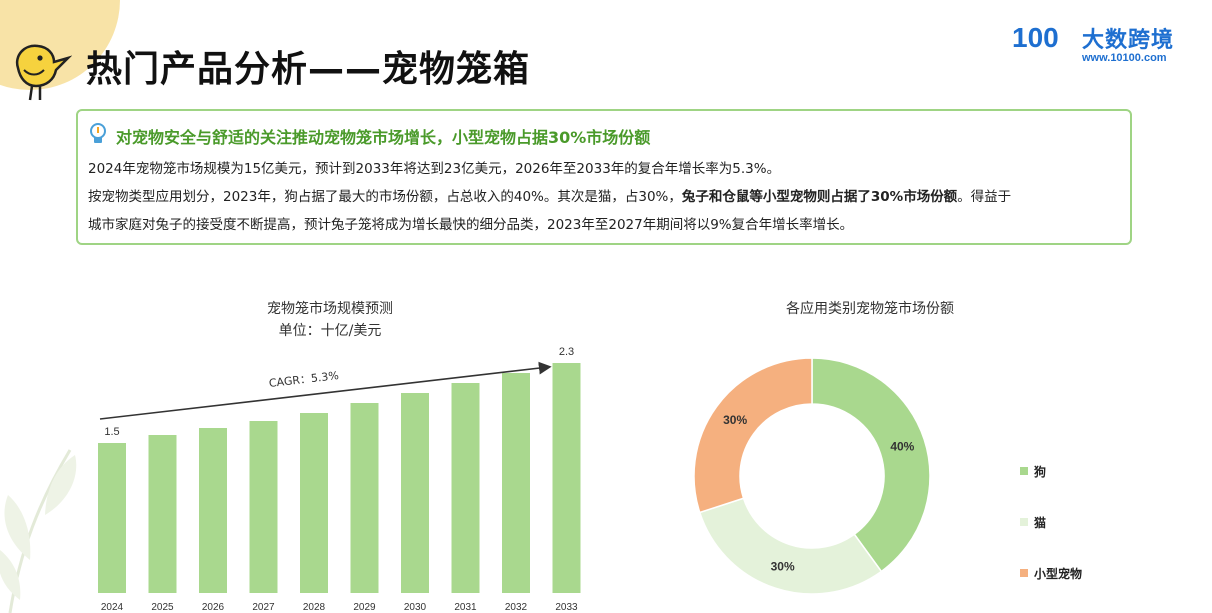  What do you see at coordinates (162, 607) in the screenshot?
I see `x-tick-label: 2025` at bounding box center [162, 607].